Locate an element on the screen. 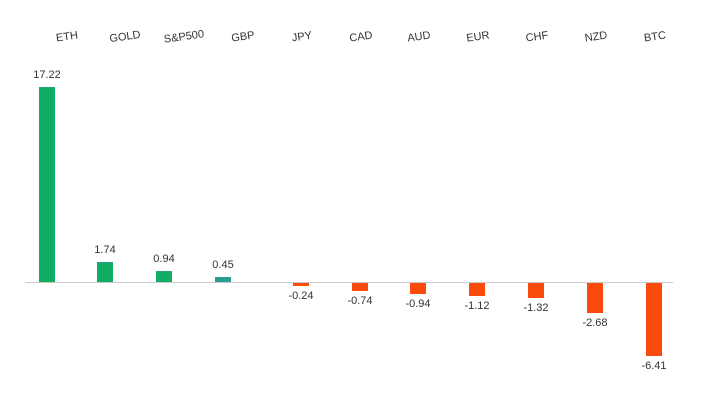  bar-aud is located at coordinates (418, 288).